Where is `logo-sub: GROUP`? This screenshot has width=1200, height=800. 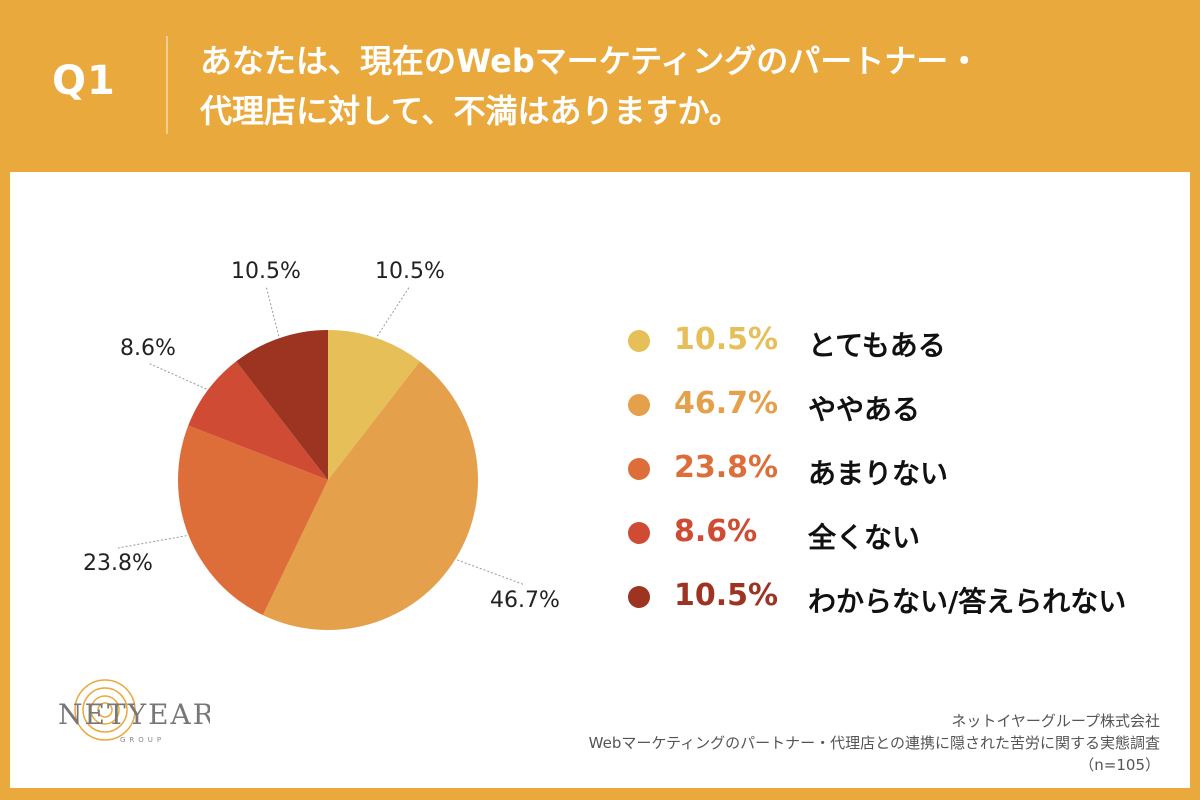
logo-sub: GROUP is located at coordinates (142, 740).